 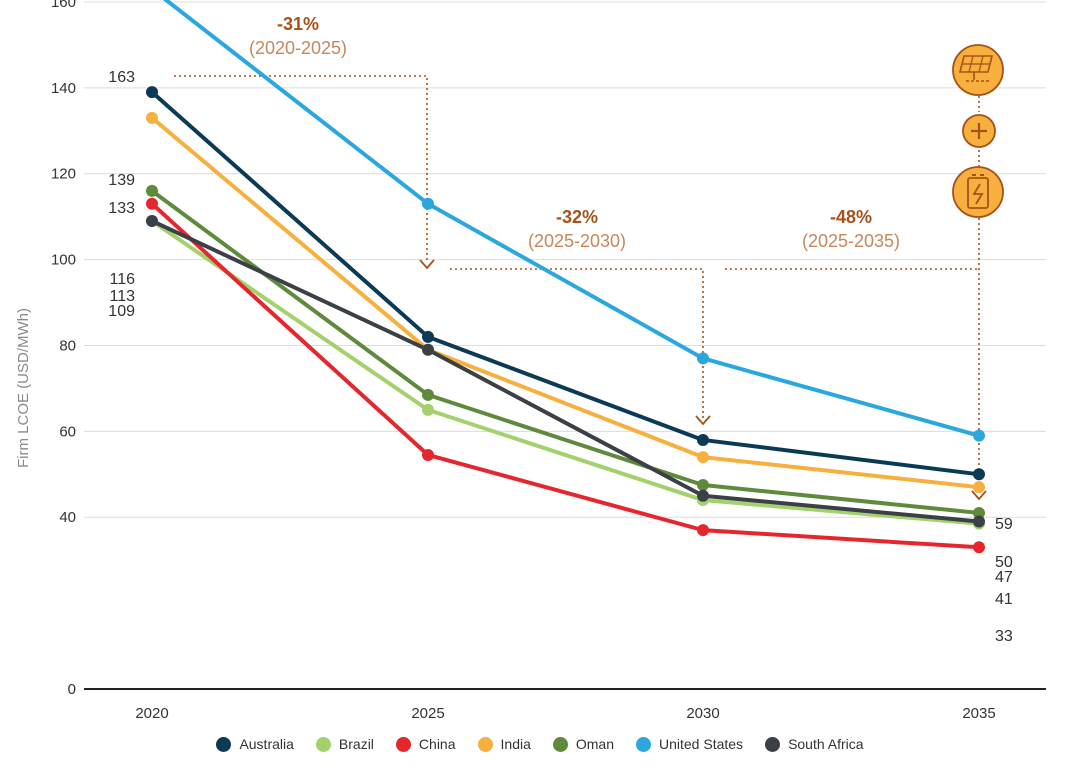 I want to click on battery-icon, so click(x=978, y=192).